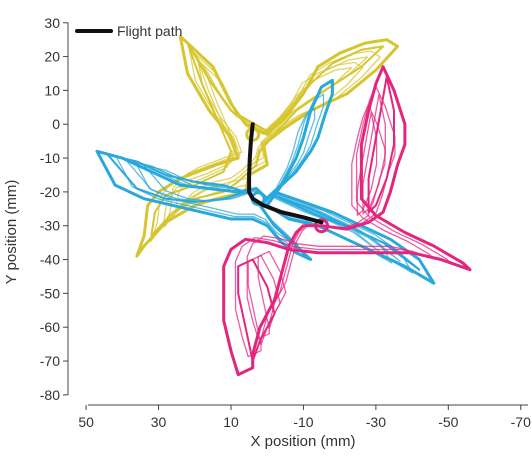 This screenshot has height=456, width=532. Describe the element at coordinates (50, 192) in the screenshot. I see `y-tick-label: -20` at that location.